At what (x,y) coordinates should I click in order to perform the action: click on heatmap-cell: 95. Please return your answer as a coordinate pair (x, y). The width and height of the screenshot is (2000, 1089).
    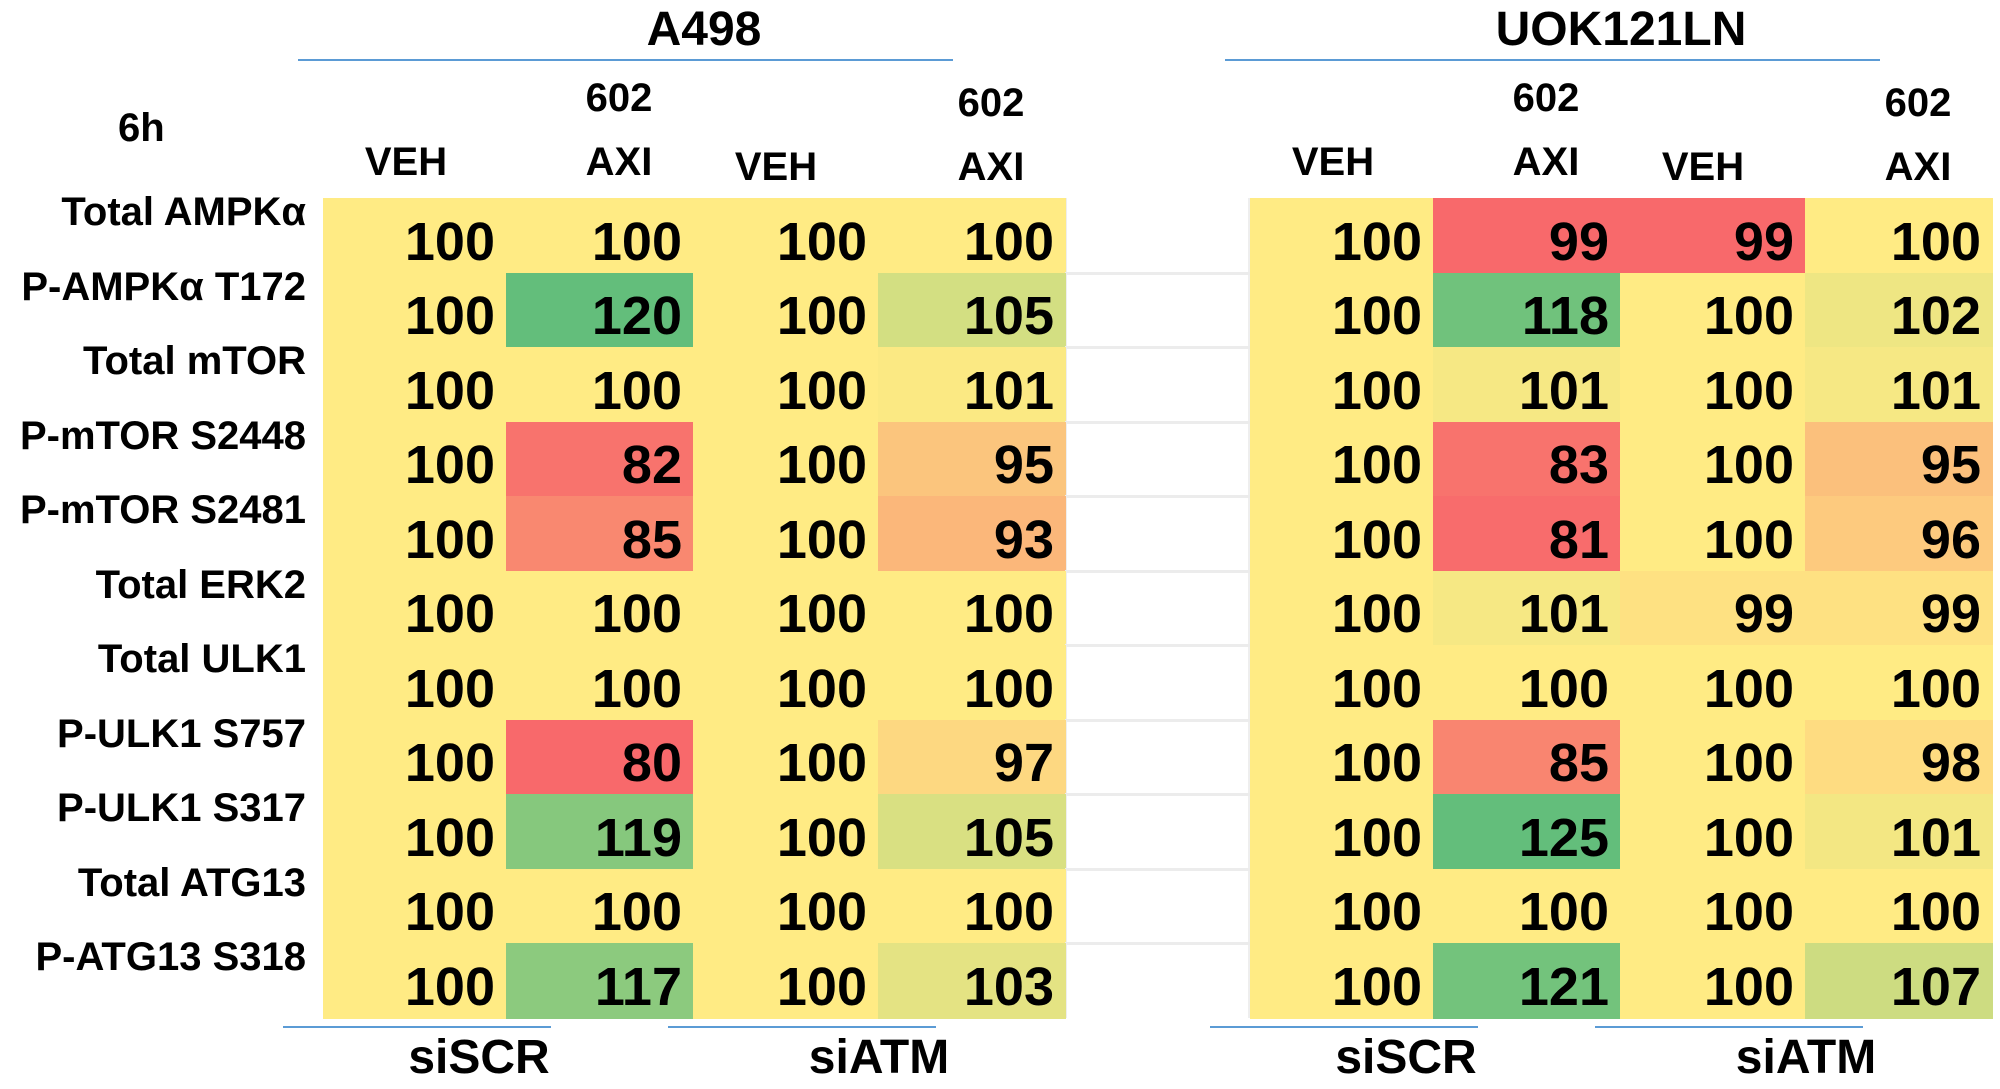
    Looking at the image, I should click on (1899, 459).